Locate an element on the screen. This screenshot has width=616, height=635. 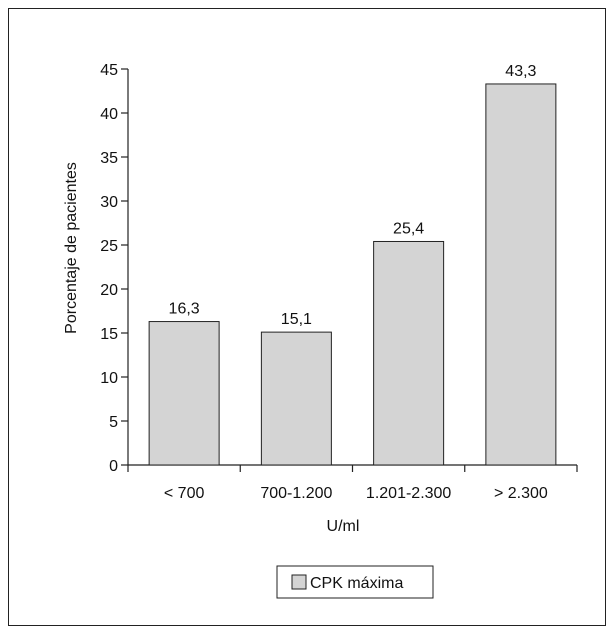
x-axis is located at coordinates (352, 468).